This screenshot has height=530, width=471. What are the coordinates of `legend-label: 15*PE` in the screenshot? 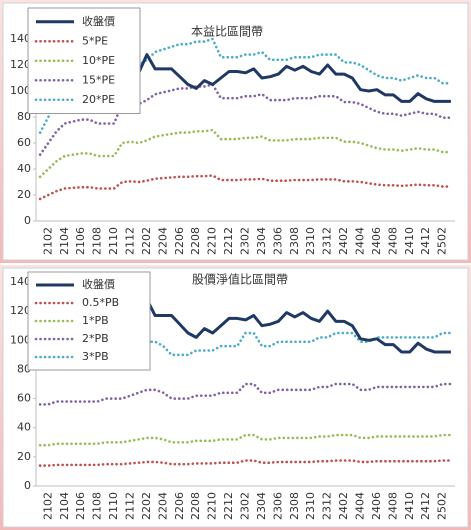 It's located at (98, 79).